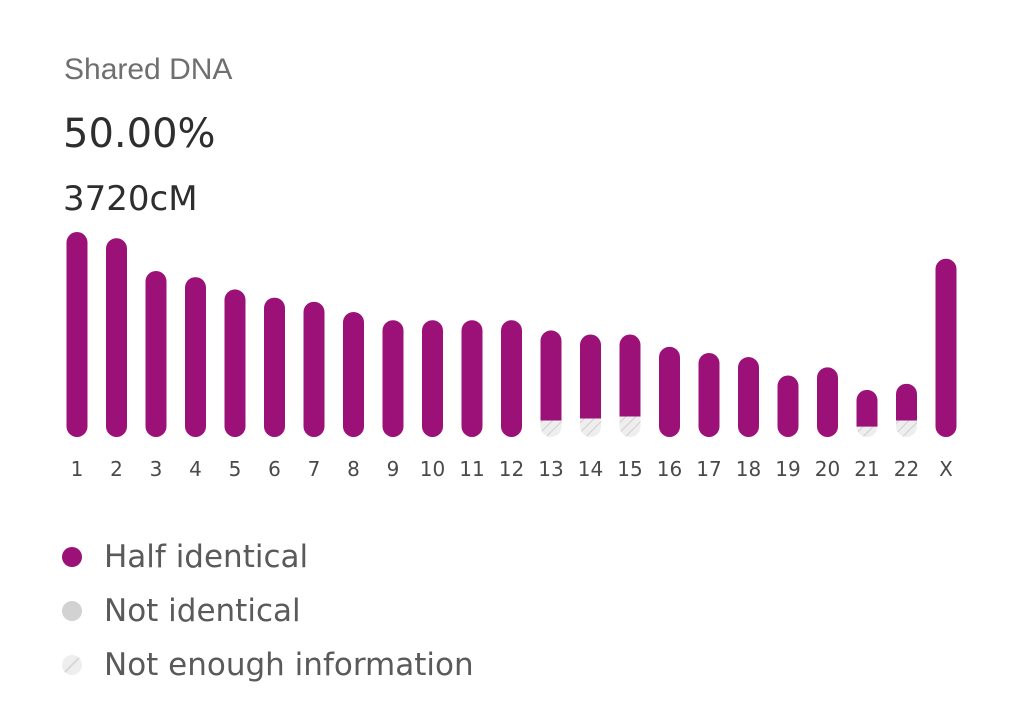 The width and height of the screenshot is (1024, 714). Describe the element at coordinates (866, 469) in the screenshot. I see `x-tick-label: 21` at that location.